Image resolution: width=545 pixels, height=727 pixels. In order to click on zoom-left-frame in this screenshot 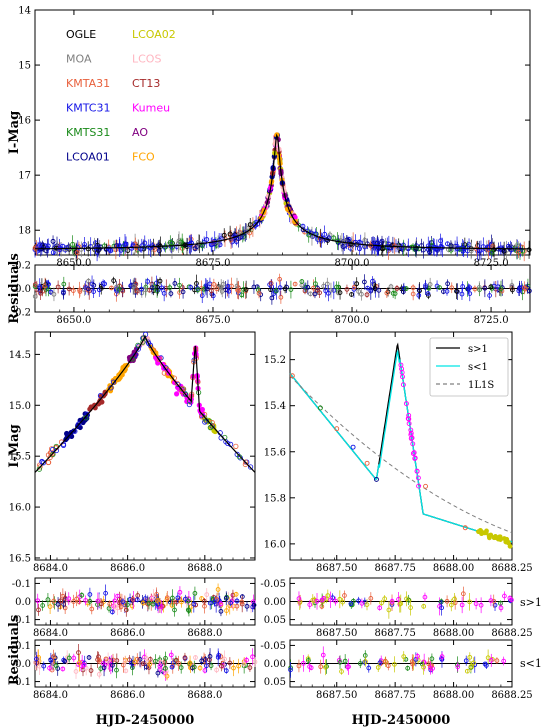, I will do `click(145, 446)`.